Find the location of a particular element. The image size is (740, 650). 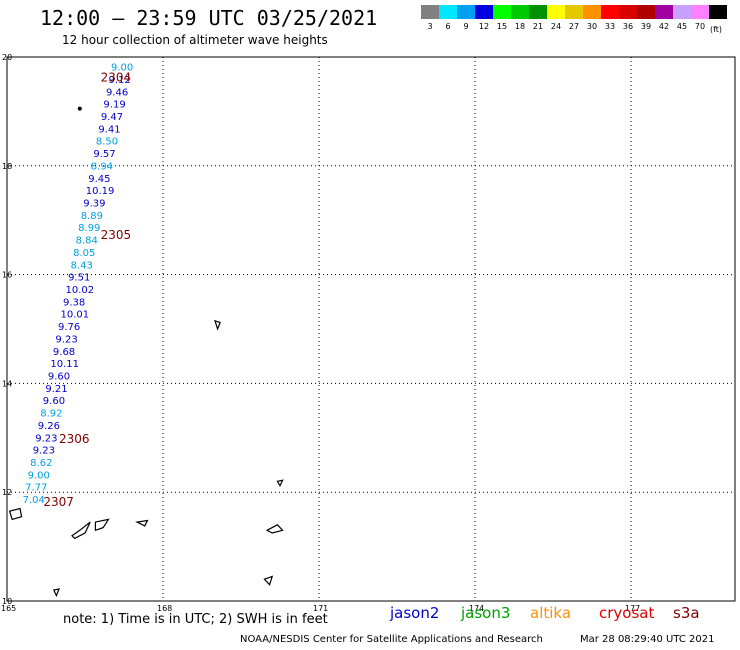

legend-bin: 24 is located at coordinates (556, 18).